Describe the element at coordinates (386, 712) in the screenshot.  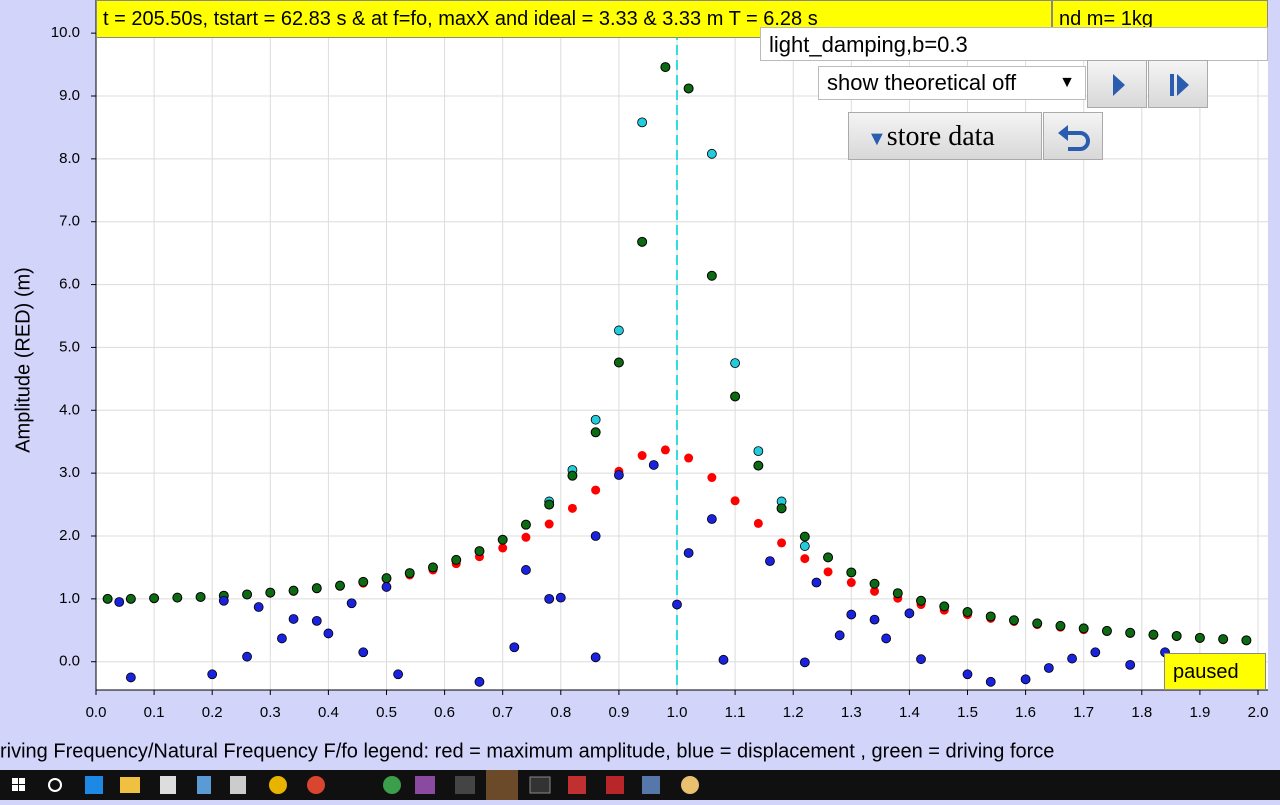
I see `x-tick-label: 0.5` at that location.